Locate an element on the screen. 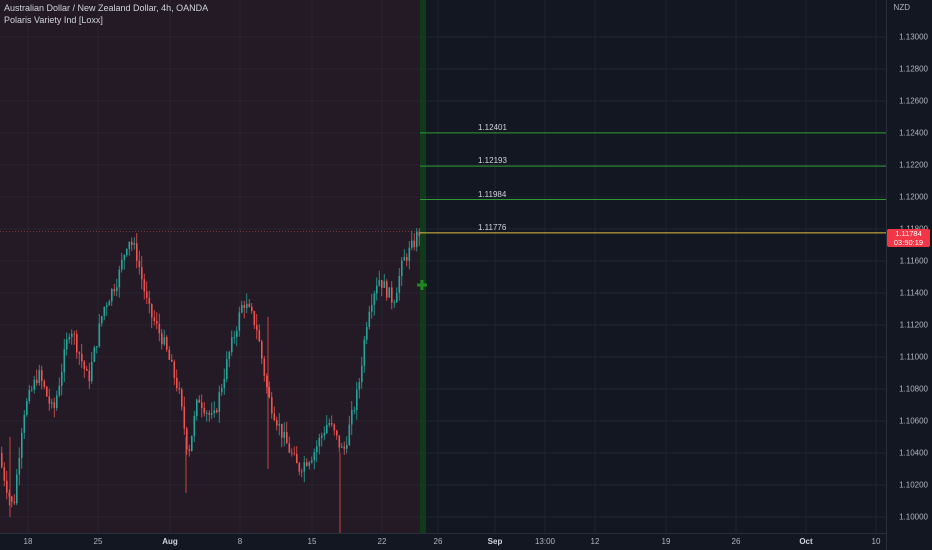 Image resolution: width=932 pixels, height=550 pixels. time-scale: 18 25 Aug 8 15 22 26 Sep 13:00 12 19 26 Oct 10 is located at coordinates (443, 541).